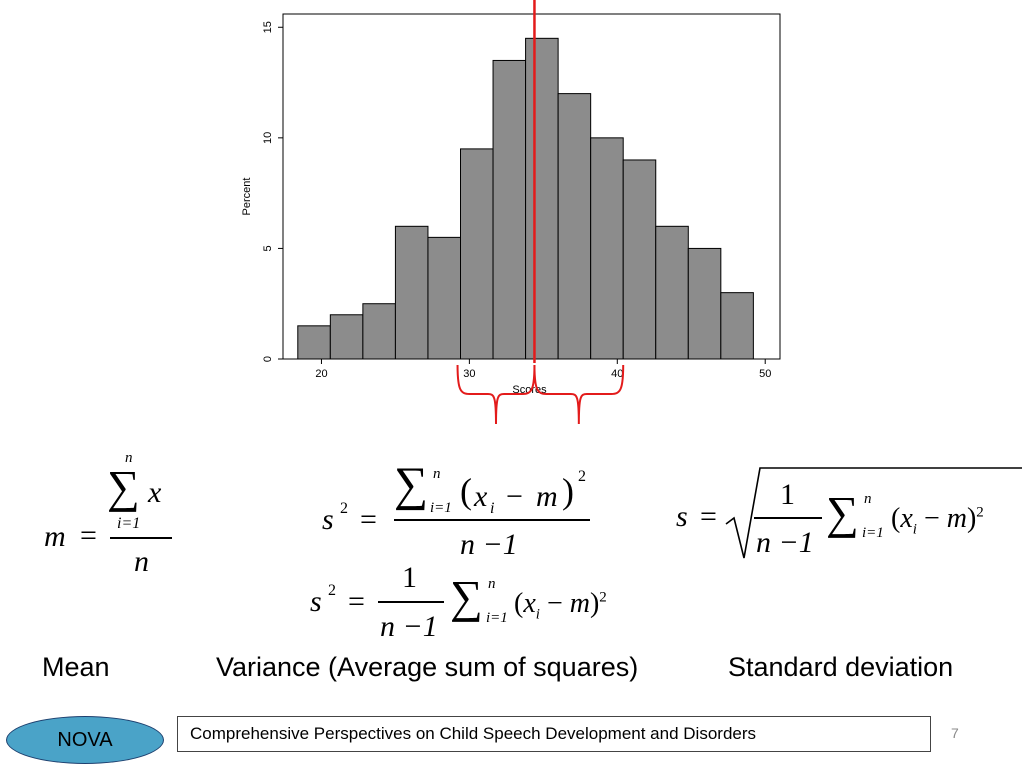 The image size is (1024, 768). Describe the element at coordinates (247, 197) in the screenshot. I see `y-axis-label: Percent` at that location.